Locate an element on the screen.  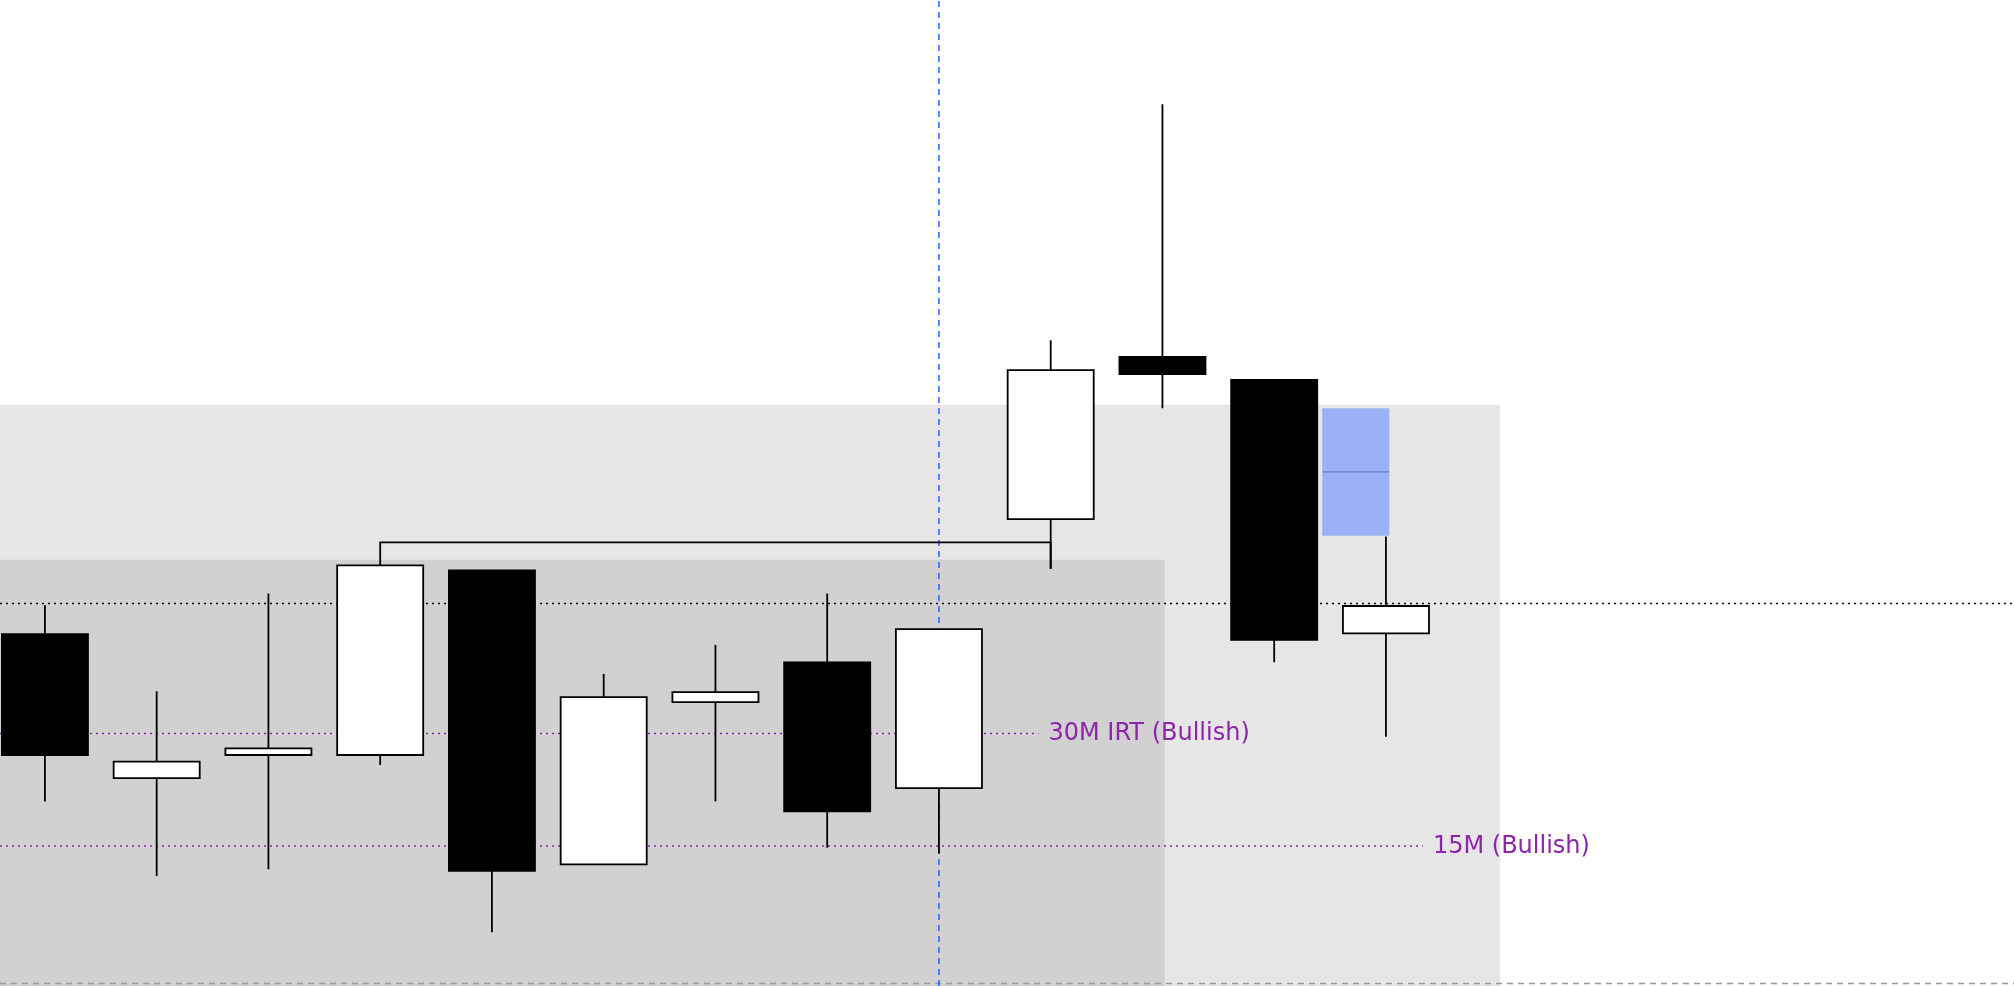
ref-line-label: 15M (Bullish) is located at coordinates (1511, 845).